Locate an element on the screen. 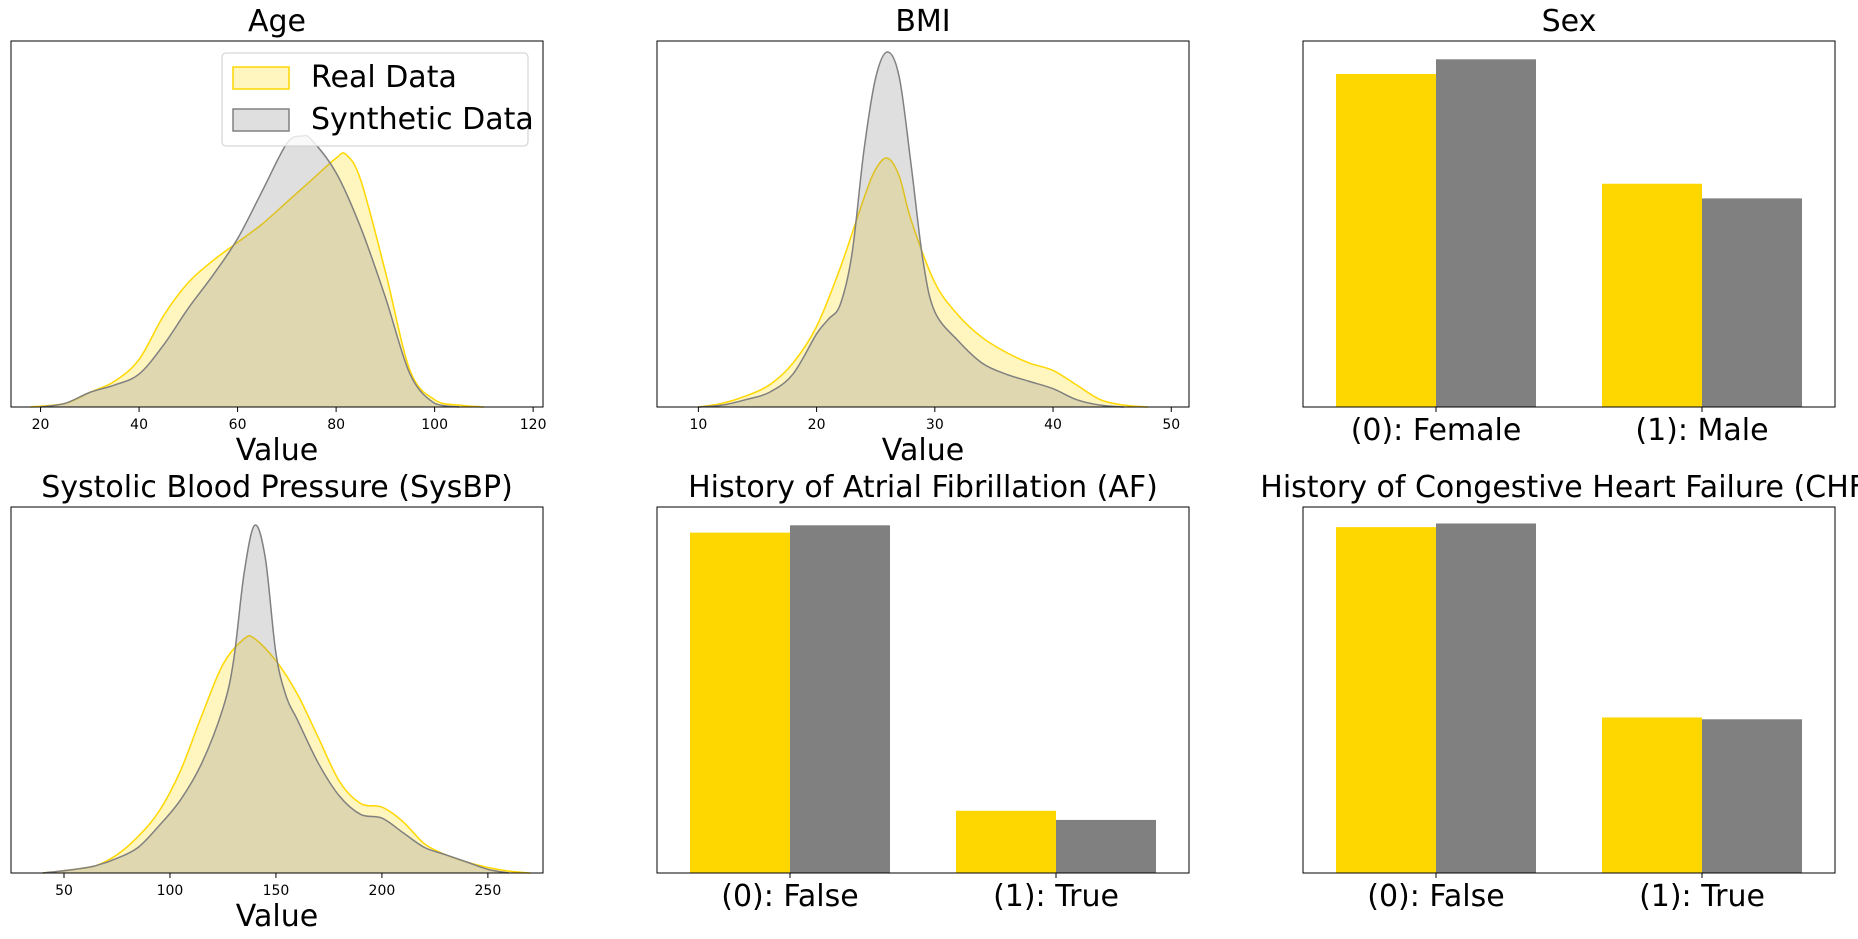 The height and width of the screenshot is (939, 1858). x-tick-label: 60 is located at coordinates (238, 425).